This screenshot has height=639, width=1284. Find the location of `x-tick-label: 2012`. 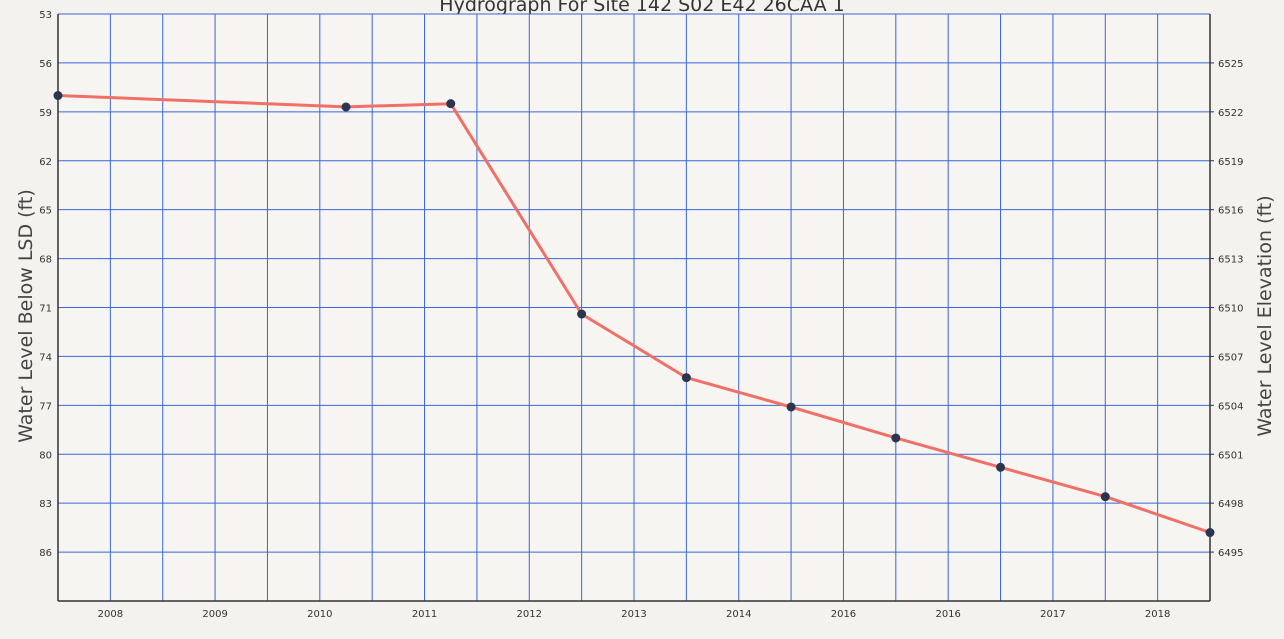

x-tick-label: 2012 is located at coordinates (529, 614).